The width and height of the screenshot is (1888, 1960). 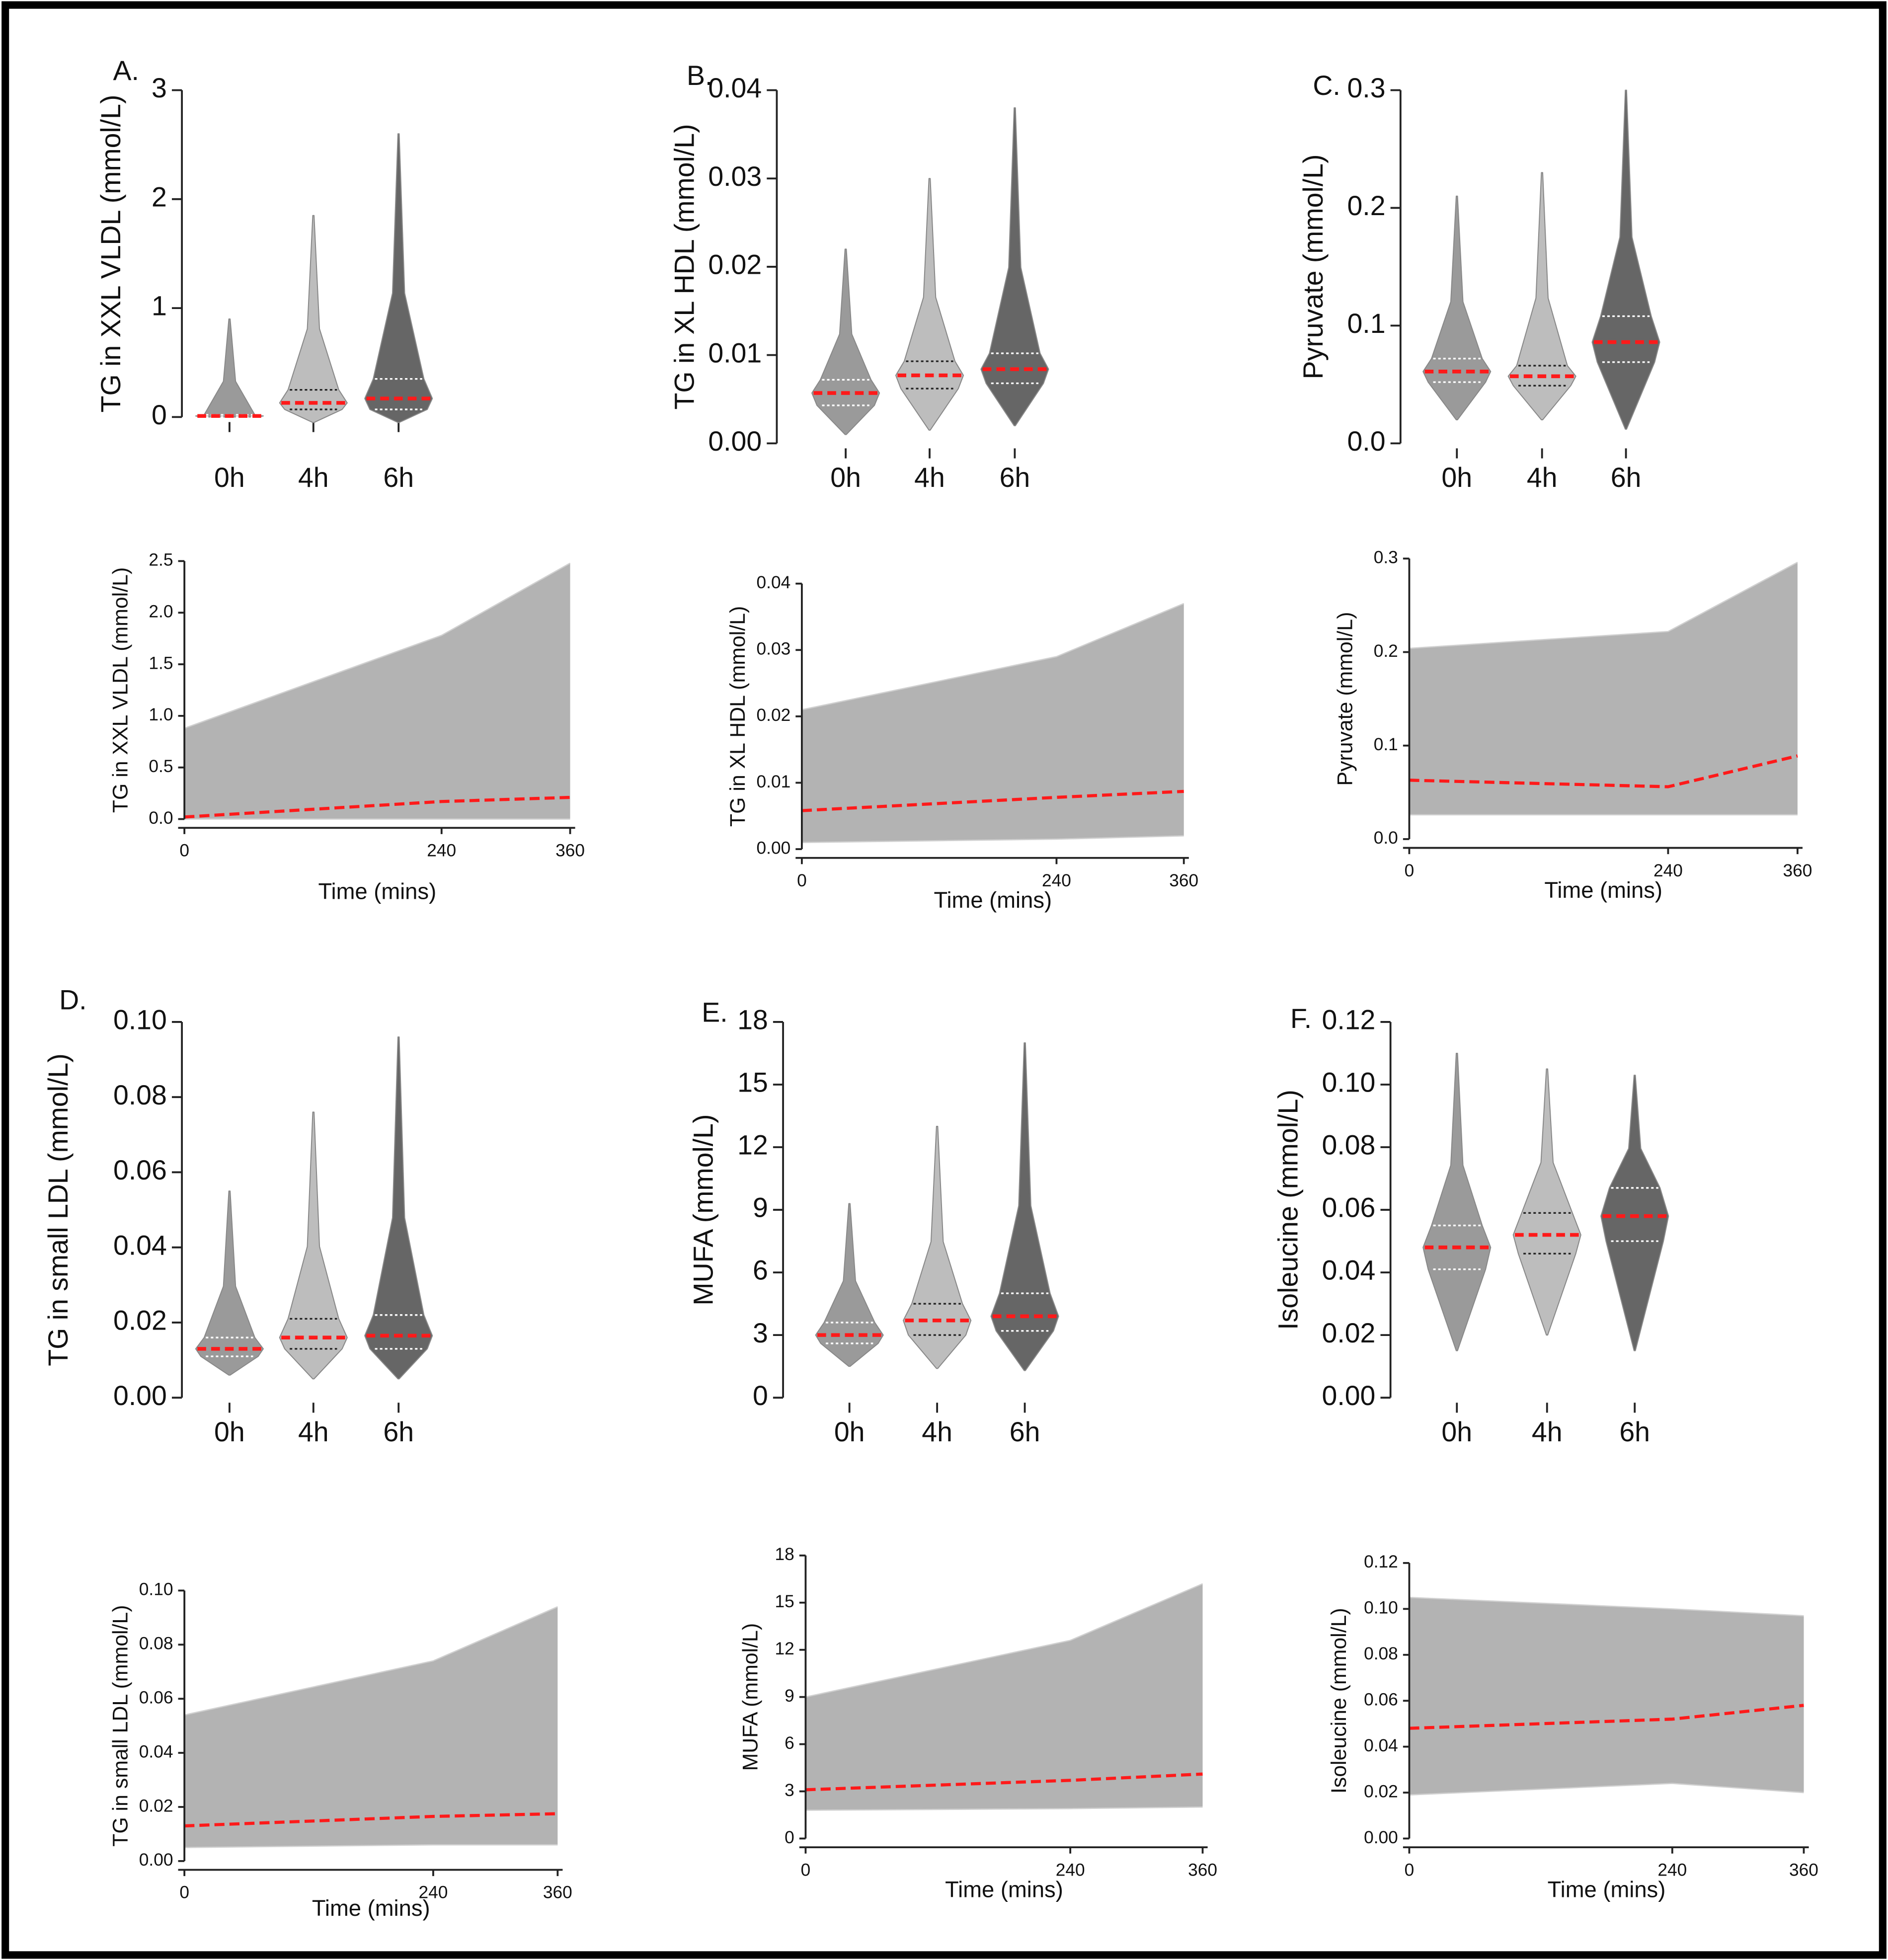 What do you see at coordinates (161, 611) in the screenshot?
I see `y-tick-label: 2.0` at bounding box center [161, 611].